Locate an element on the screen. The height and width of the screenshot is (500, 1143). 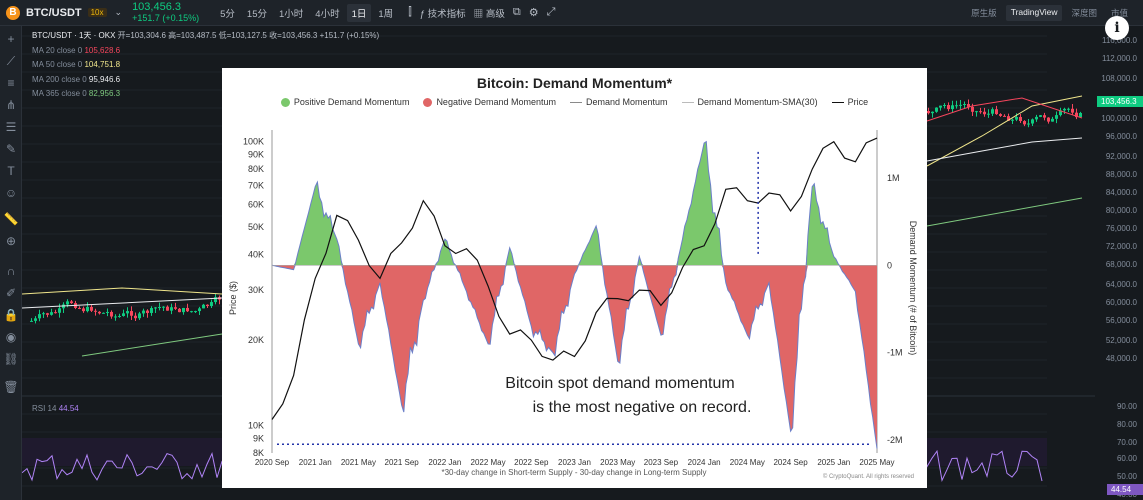
settings-icon: ⚙ is located at coordinates (533, 13).